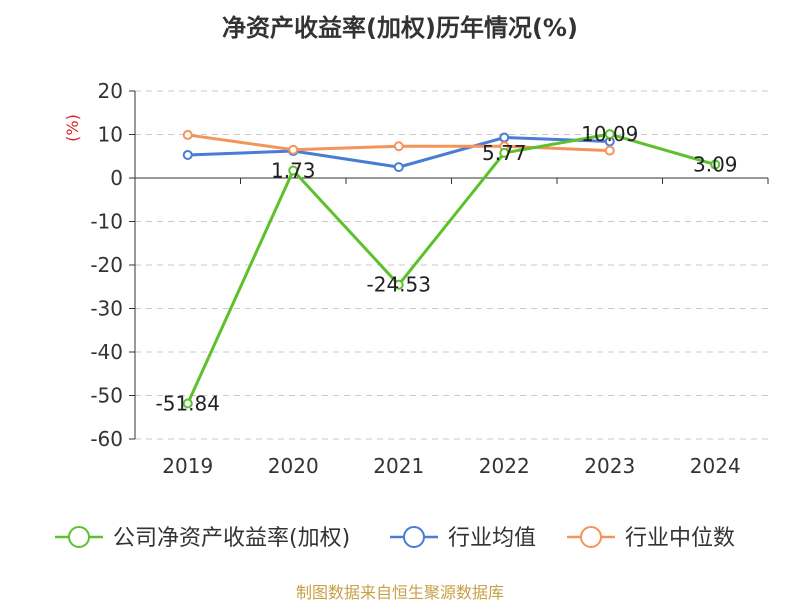  What do you see at coordinates (106, 222) in the screenshot?
I see `y-tick-label: -10` at bounding box center [106, 222].